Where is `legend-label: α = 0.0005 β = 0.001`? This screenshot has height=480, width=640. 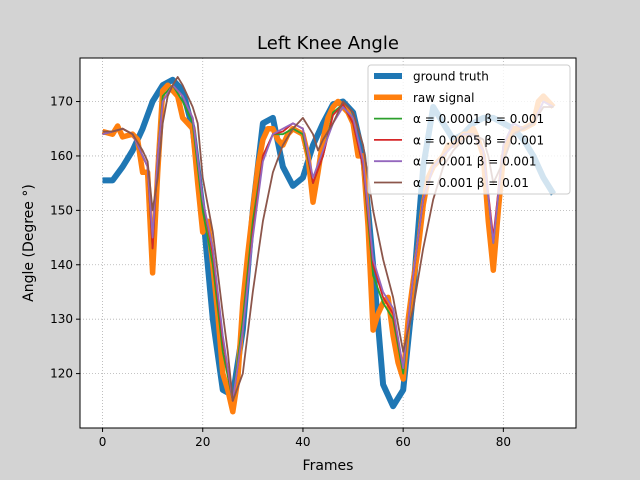 legend-label: α = 0.0005 β = 0.001 is located at coordinates (478, 140).